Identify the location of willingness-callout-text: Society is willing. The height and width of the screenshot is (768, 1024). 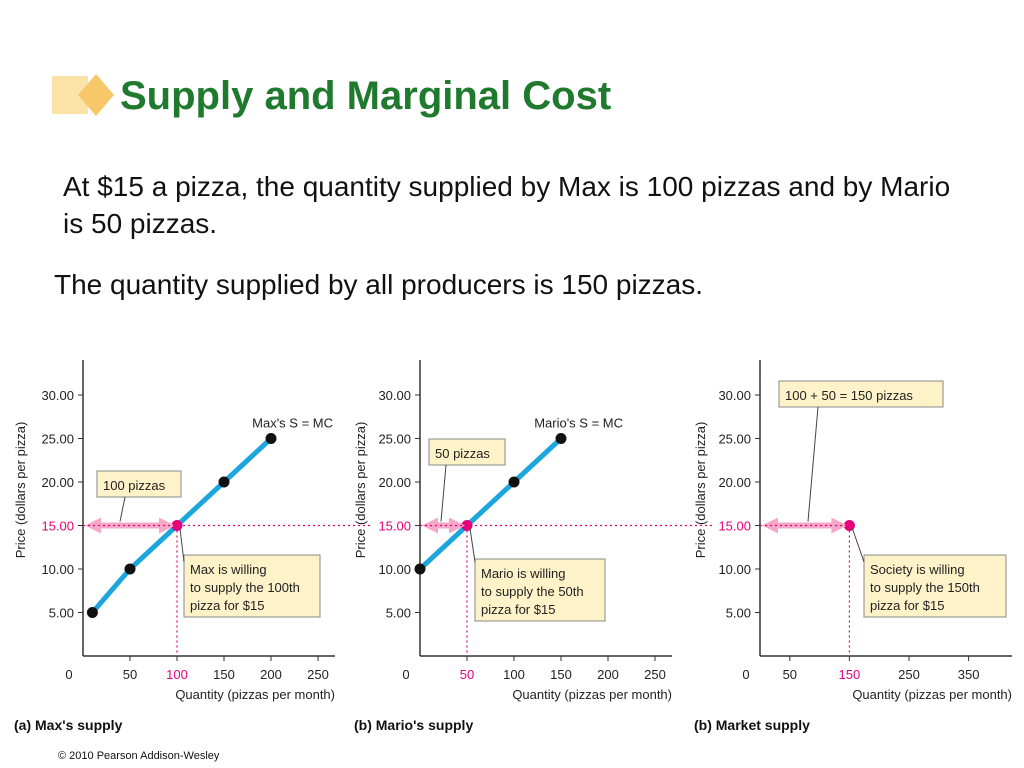
(917, 569).